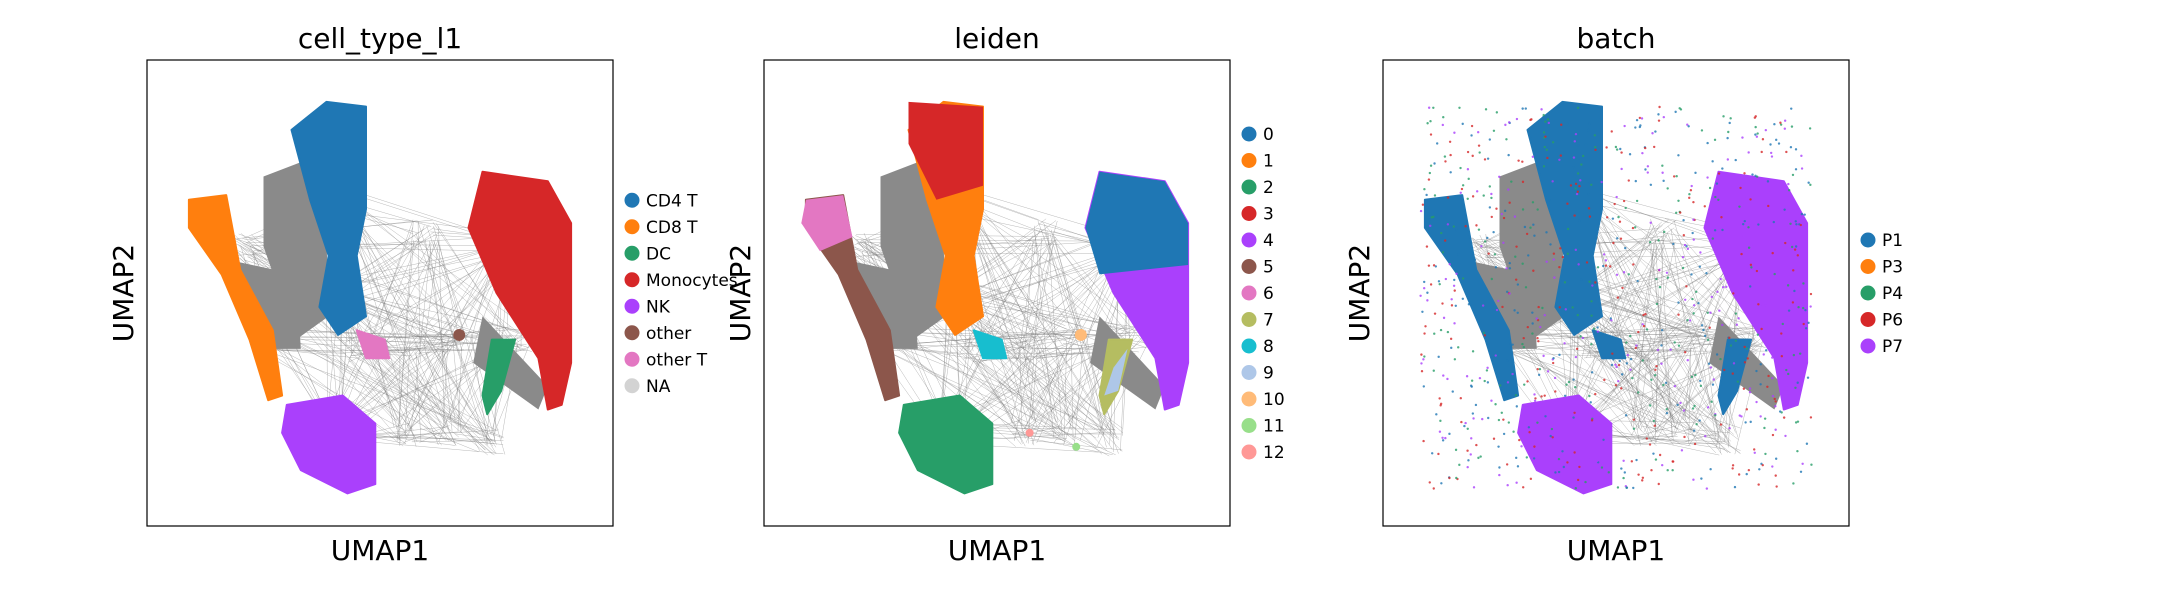 The image size is (2173, 600). Describe the element at coordinates (668, 334) in the screenshot. I see `legend-label: other` at that location.